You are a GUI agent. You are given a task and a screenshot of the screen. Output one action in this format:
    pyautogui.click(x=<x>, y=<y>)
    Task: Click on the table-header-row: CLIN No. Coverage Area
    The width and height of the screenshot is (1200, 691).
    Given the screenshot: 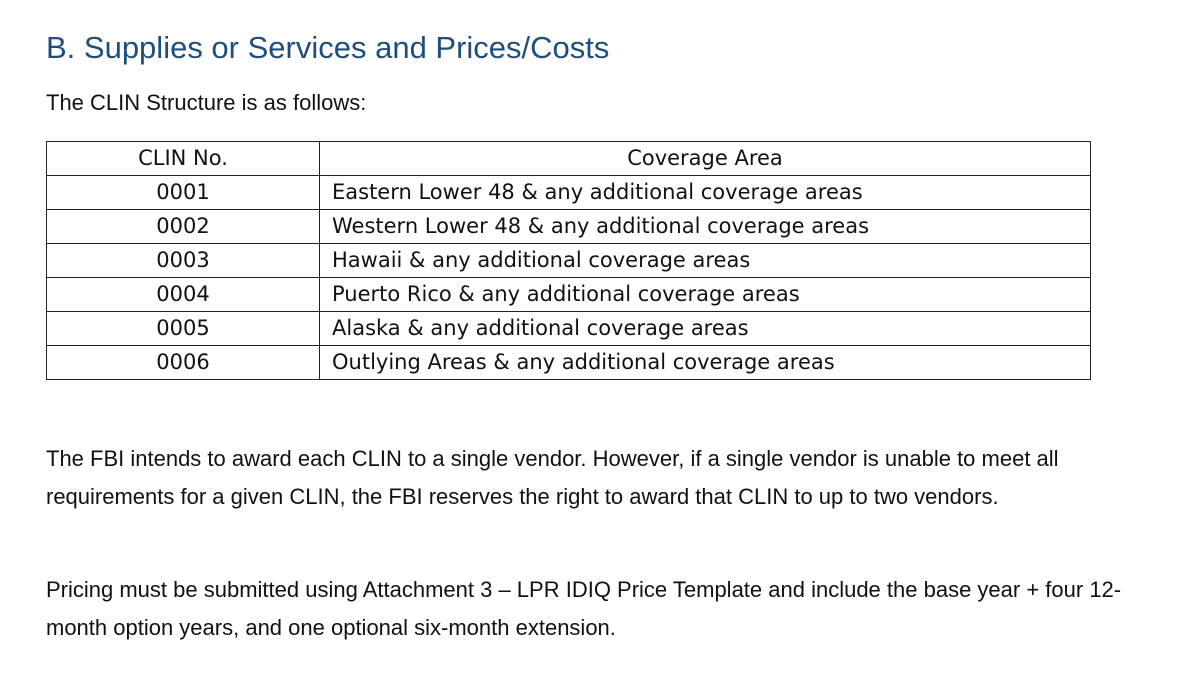 What is the action you would take?
    pyautogui.click(x=568, y=158)
    